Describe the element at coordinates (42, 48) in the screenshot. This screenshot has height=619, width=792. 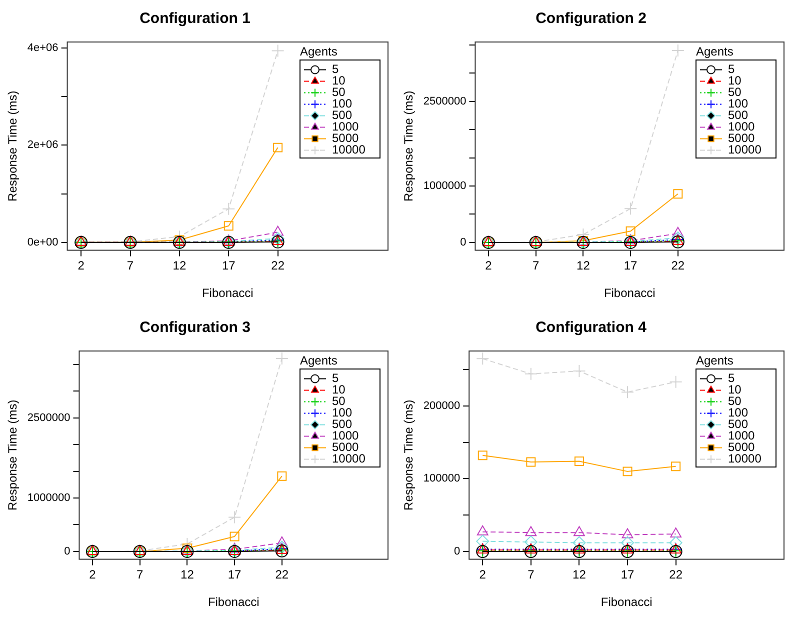
I see `y-tick-label: 4e+06` at that location.